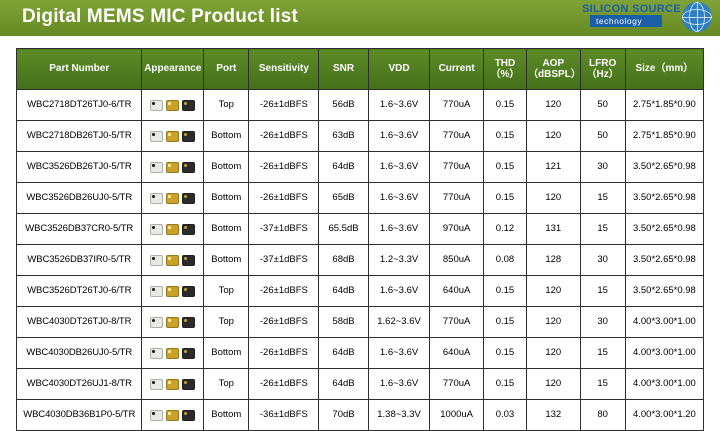 The image size is (720, 431). Describe the element at coordinates (343, 69) in the screenshot. I see `column-header-snr: SNR` at that location.